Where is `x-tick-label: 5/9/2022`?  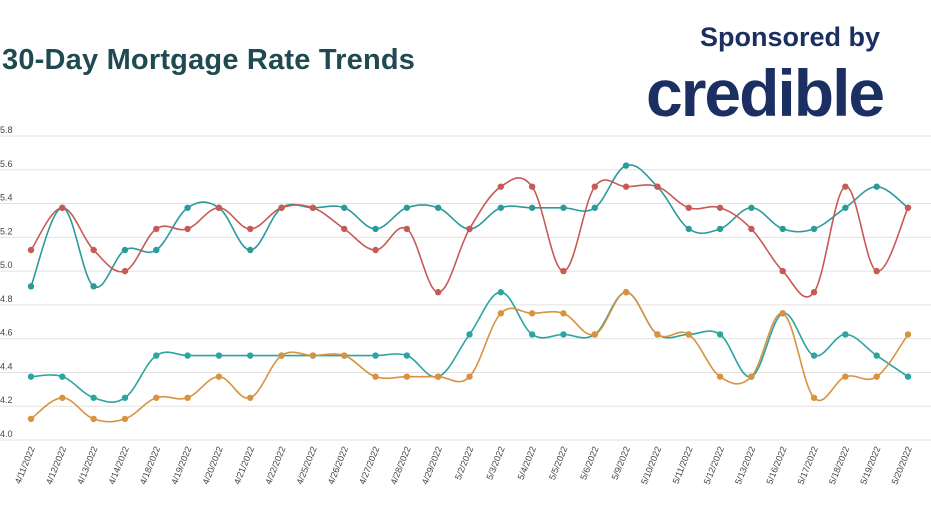 x-tick-label: 5/9/2022 is located at coordinates (621, 463).